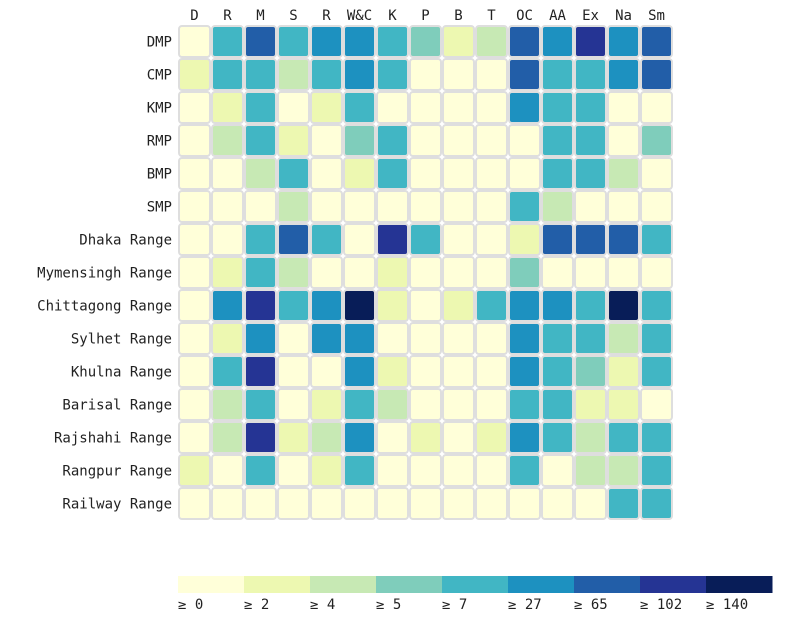  Describe the element at coordinates (113, 439) in the screenshot. I see `row-label: Rajshahi Range` at that location.